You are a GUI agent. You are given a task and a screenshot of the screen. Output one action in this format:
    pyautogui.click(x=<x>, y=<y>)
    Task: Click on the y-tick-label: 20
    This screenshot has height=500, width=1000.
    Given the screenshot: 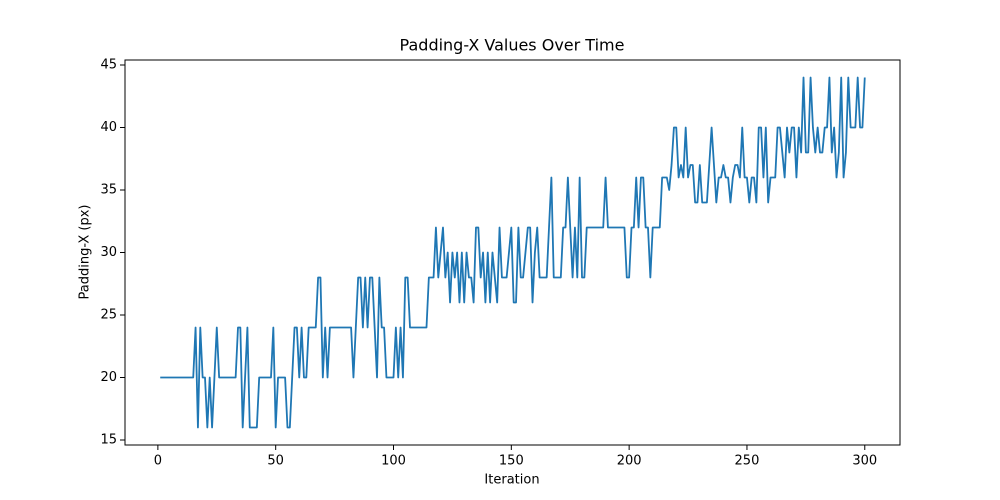 What is the action you would take?
    pyautogui.click(x=108, y=377)
    